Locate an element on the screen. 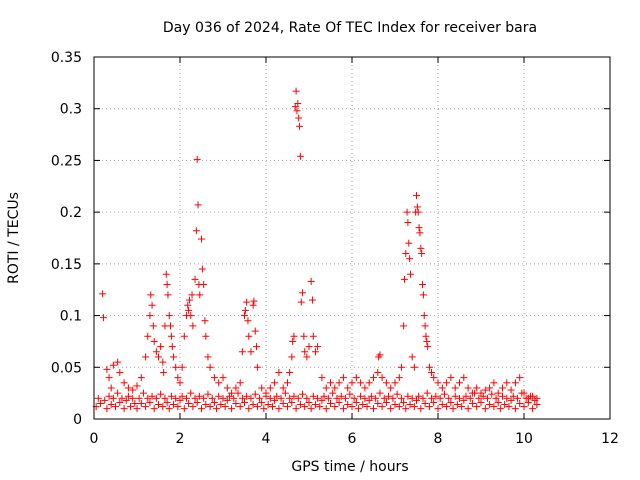 This screenshot has width=640, height=480. x-tick-label: 10 is located at coordinates (524, 439).